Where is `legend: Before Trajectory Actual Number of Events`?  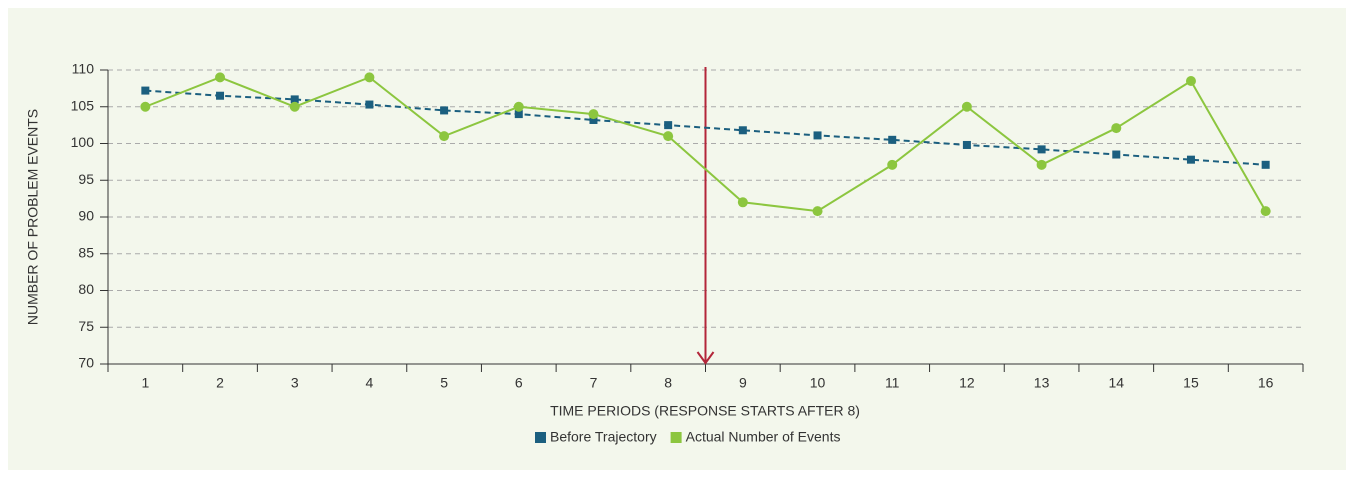
legend: Before Trajectory Actual Number of Events is located at coordinates (687, 437).